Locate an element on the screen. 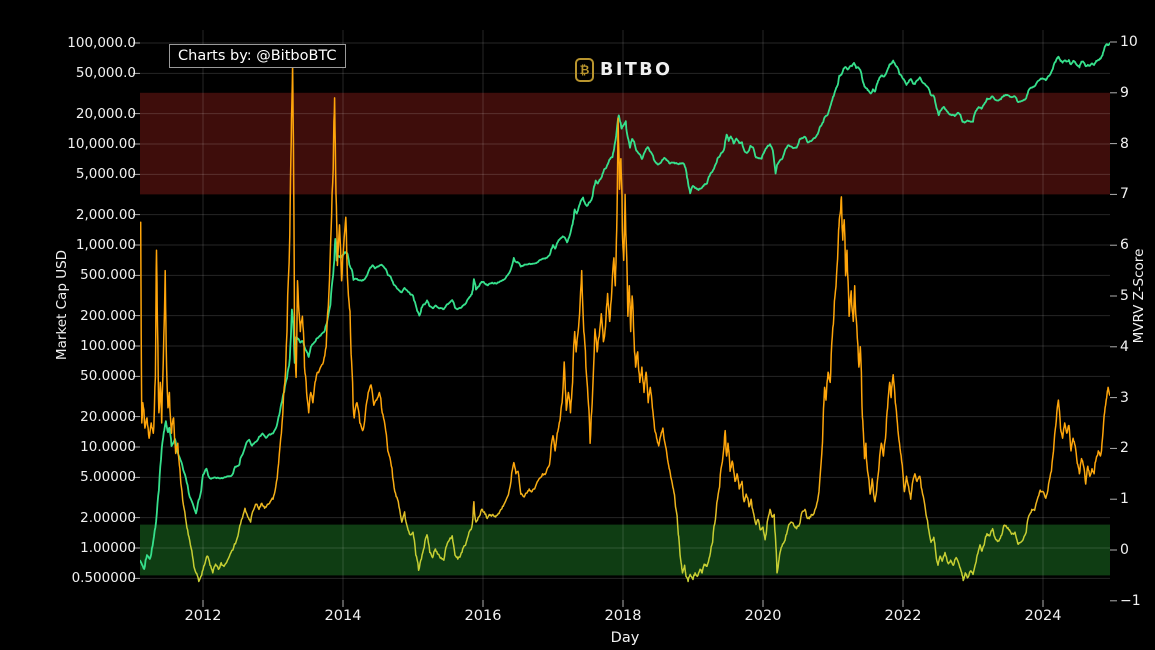 The image size is (1155, 650). x-axis-title: Day is located at coordinates (625, 638).